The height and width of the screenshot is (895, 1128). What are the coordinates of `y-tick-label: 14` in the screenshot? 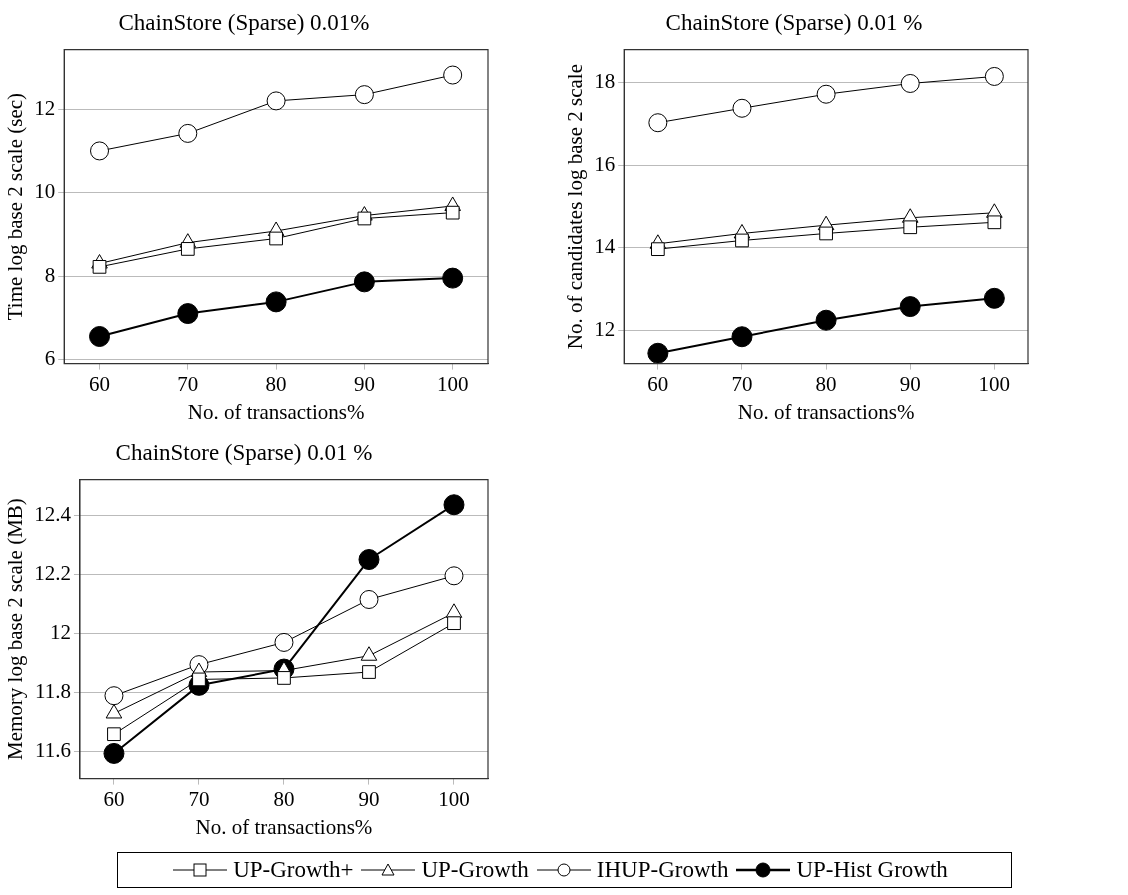 It's located at (605, 246).